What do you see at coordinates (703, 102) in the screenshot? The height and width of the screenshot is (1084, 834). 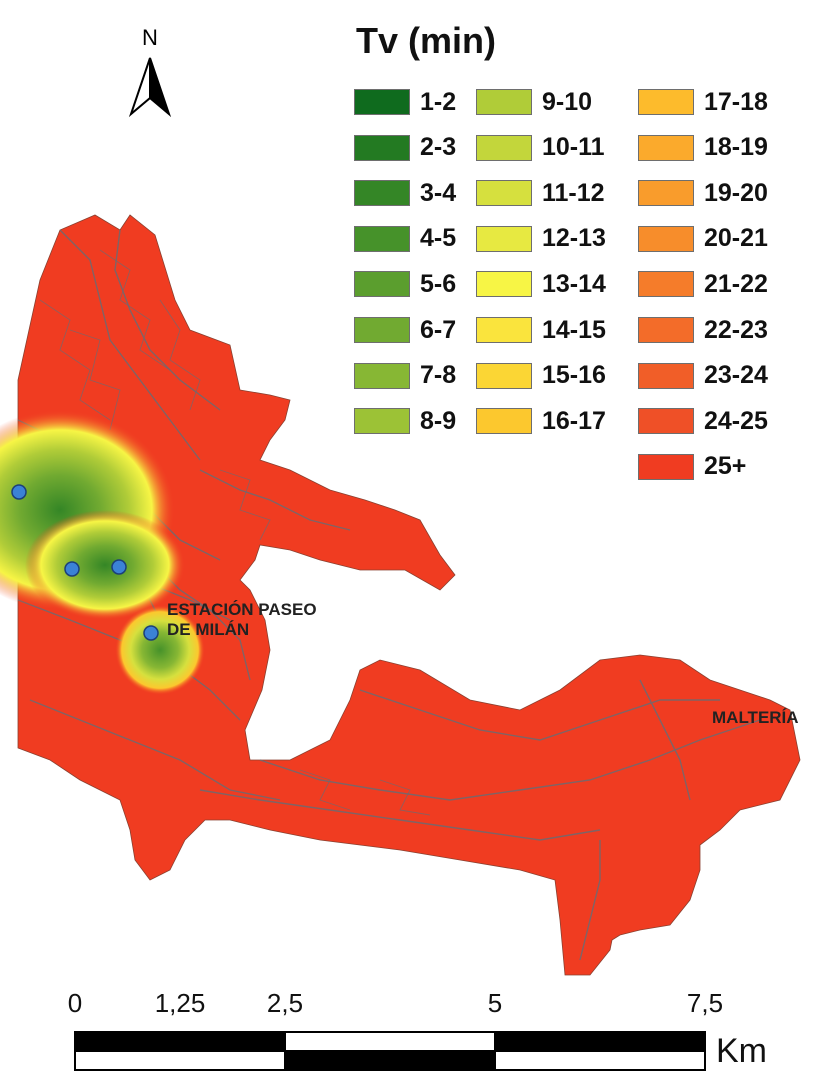 I see `legend-item: 17-18` at bounding box center [703, 102].